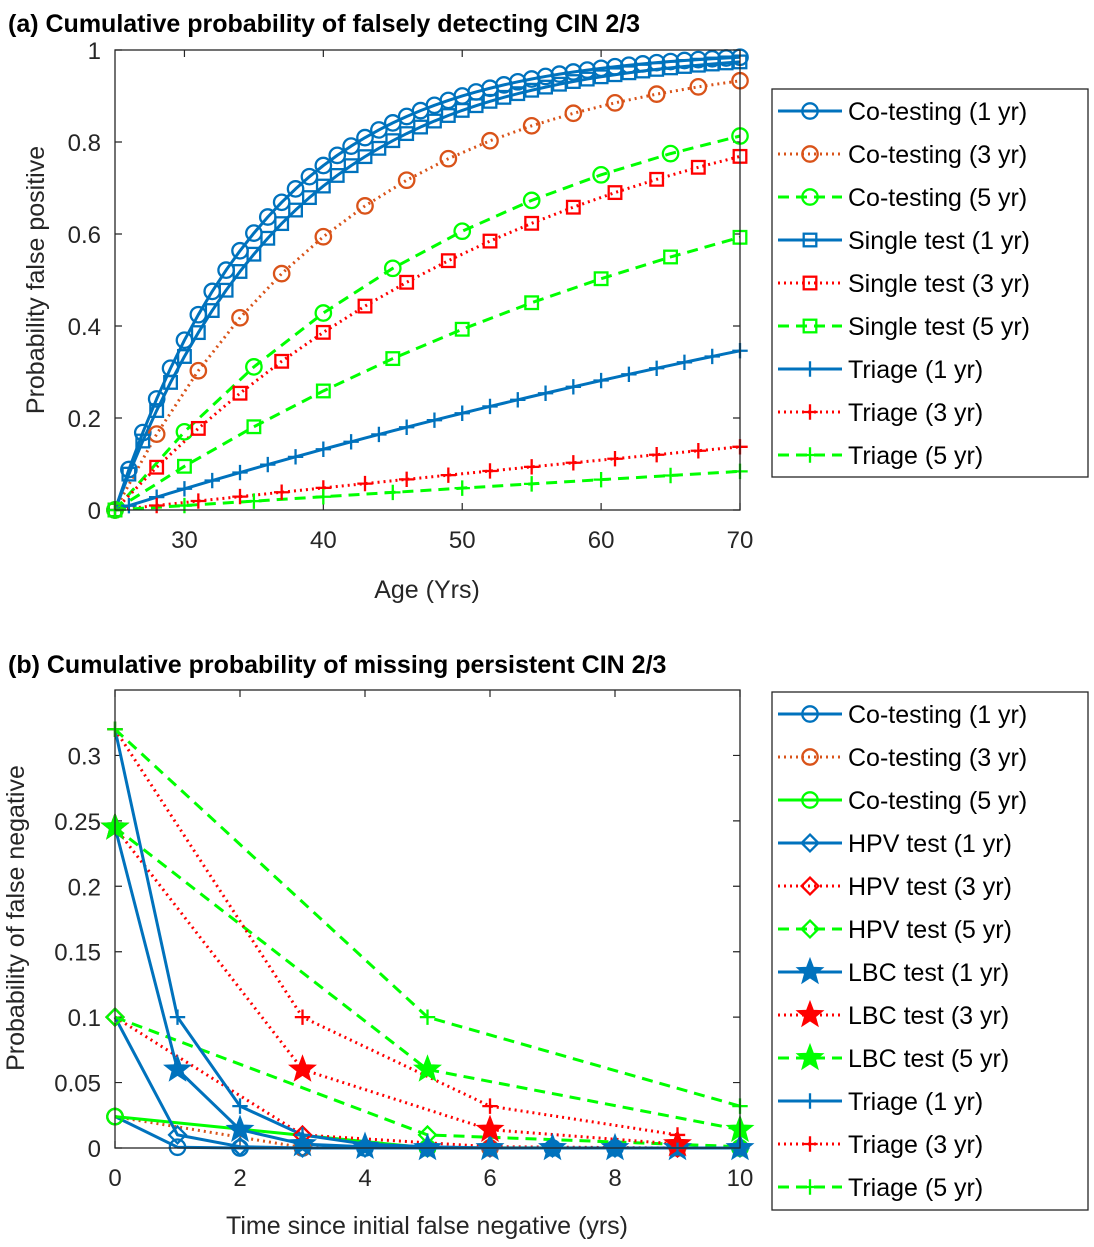 The height and width of the screenshot is (1247, 1094). Describe the element at coordinates (94, 51) in the screenshot. I see `y-tick-label: 1` at that location.